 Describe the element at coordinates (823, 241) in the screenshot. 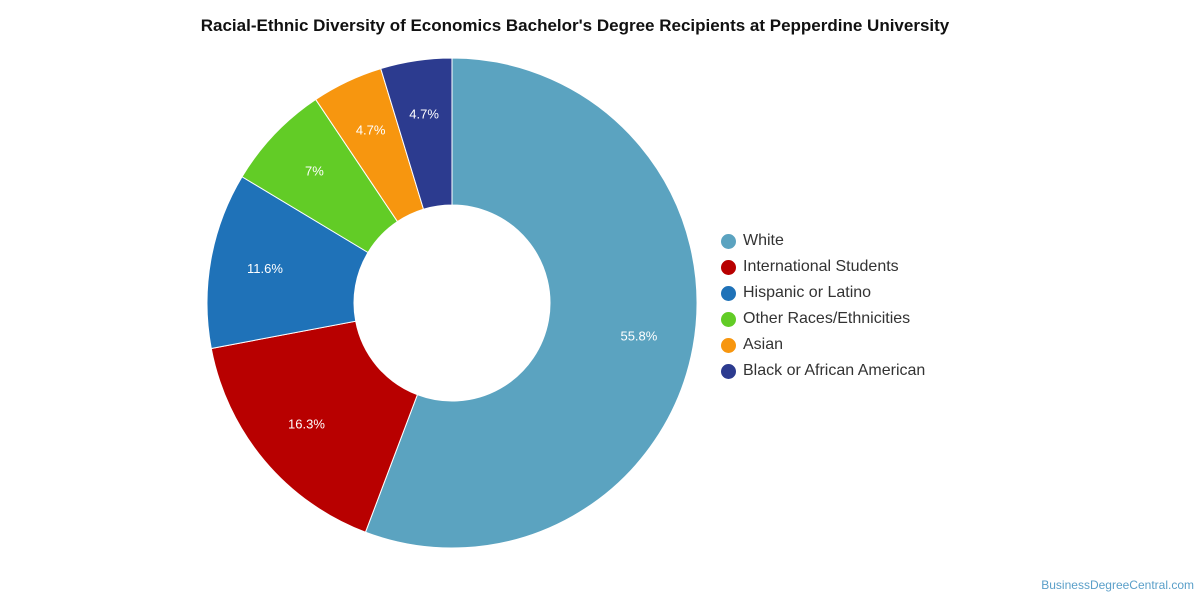

I see `legend-item-white: White` at that location.